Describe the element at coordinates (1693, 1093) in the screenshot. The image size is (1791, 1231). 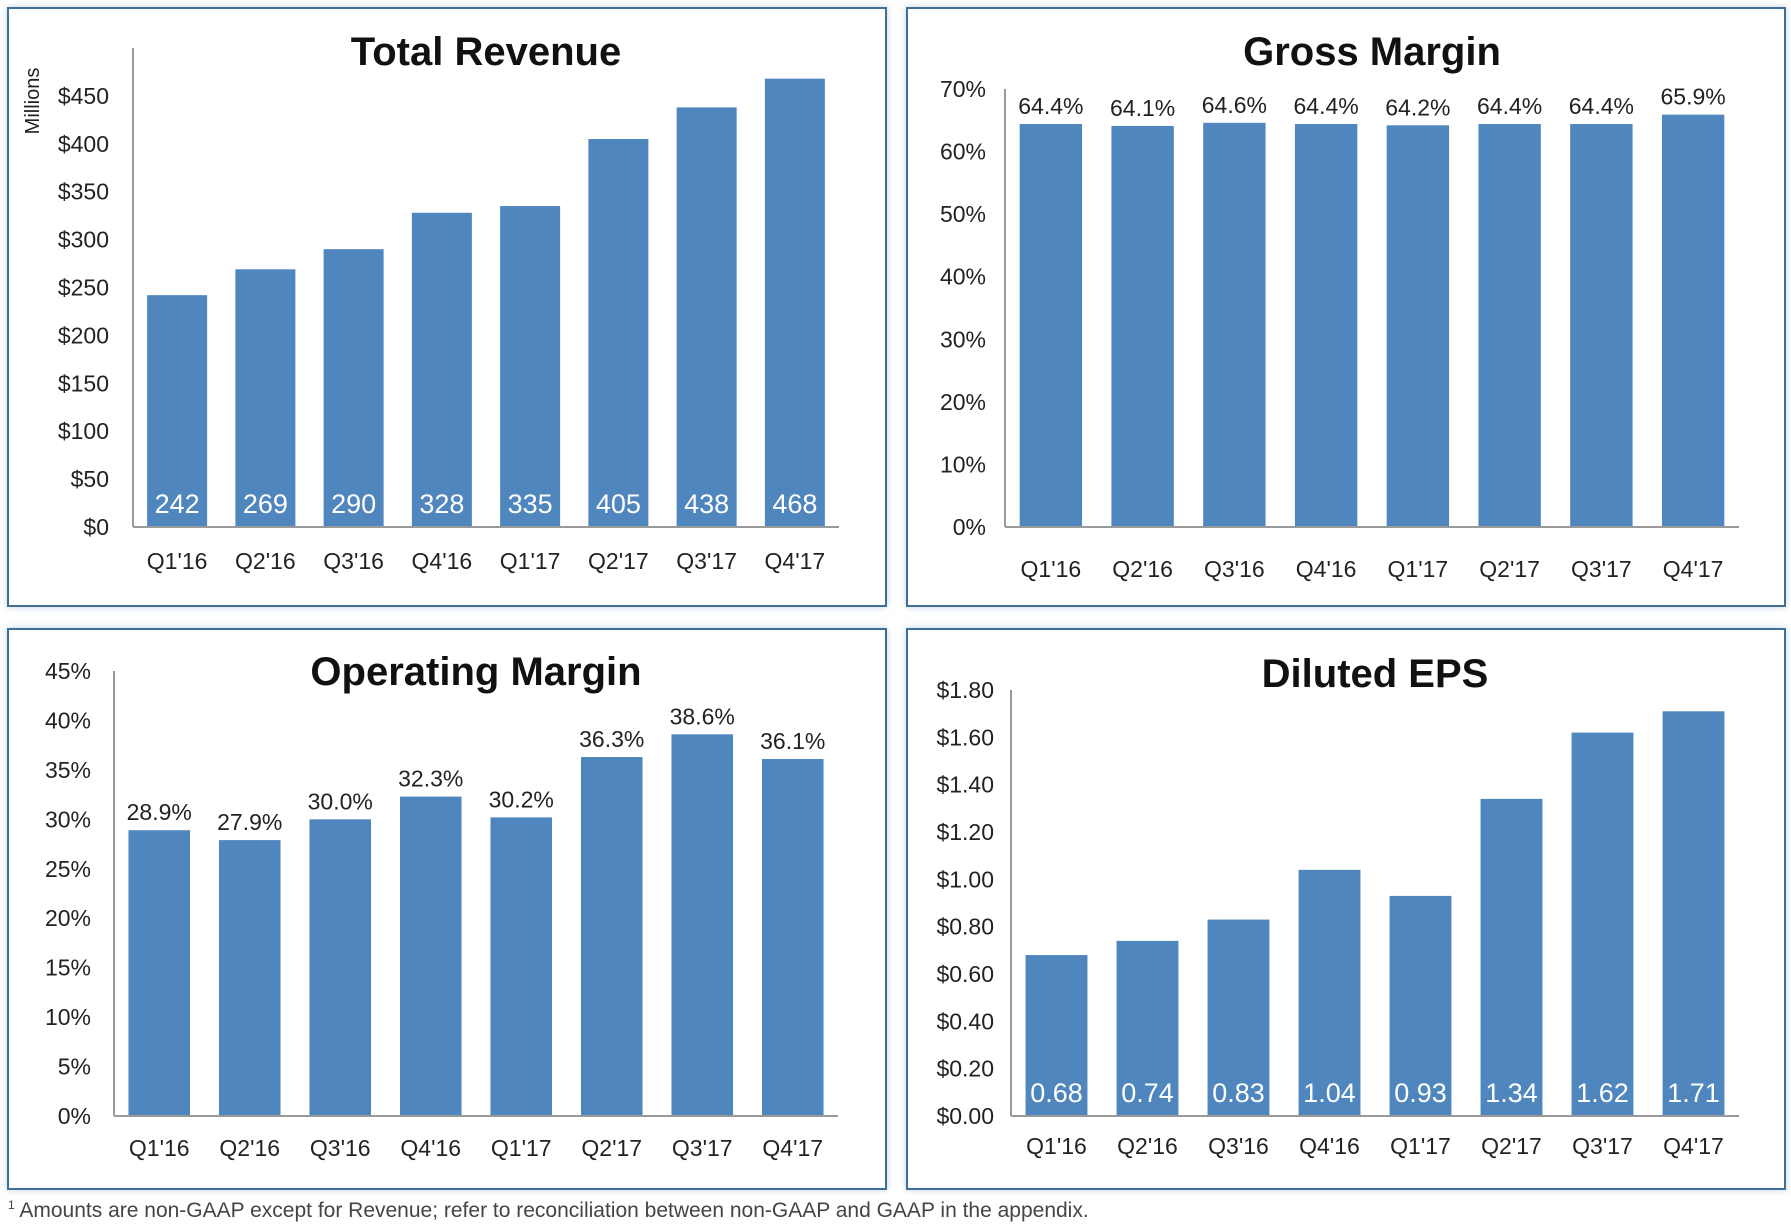
I see `data-label: 1.71` at that location.